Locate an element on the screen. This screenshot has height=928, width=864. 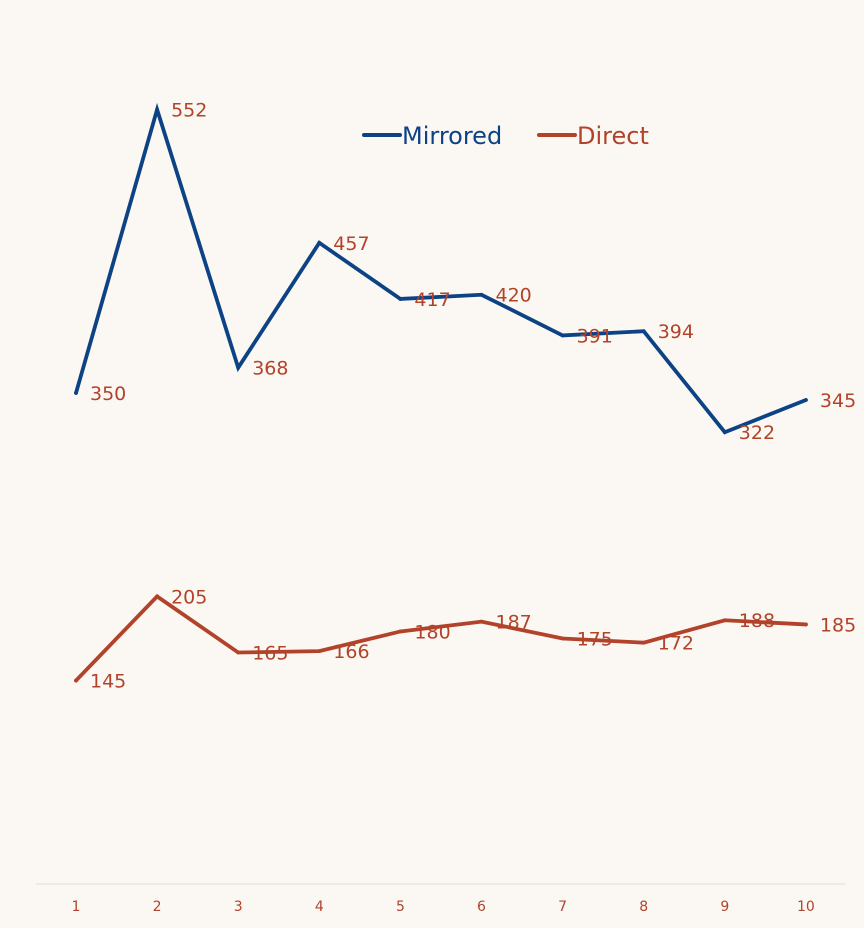
data-label: 420 is located at coordinates (514, 296).